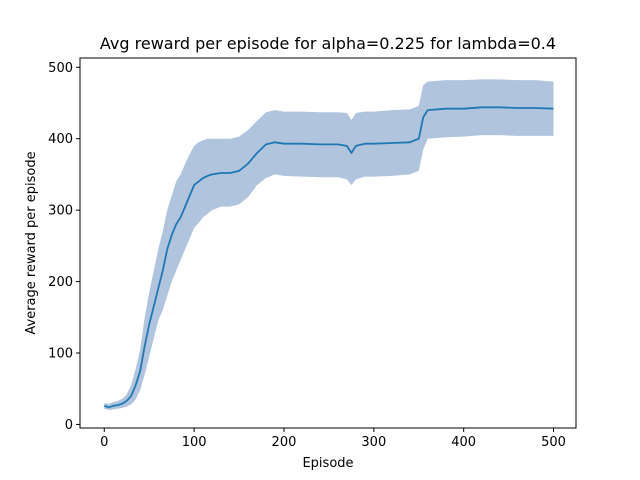  I want to click on y-tick-label: 300, so click(60, 211).